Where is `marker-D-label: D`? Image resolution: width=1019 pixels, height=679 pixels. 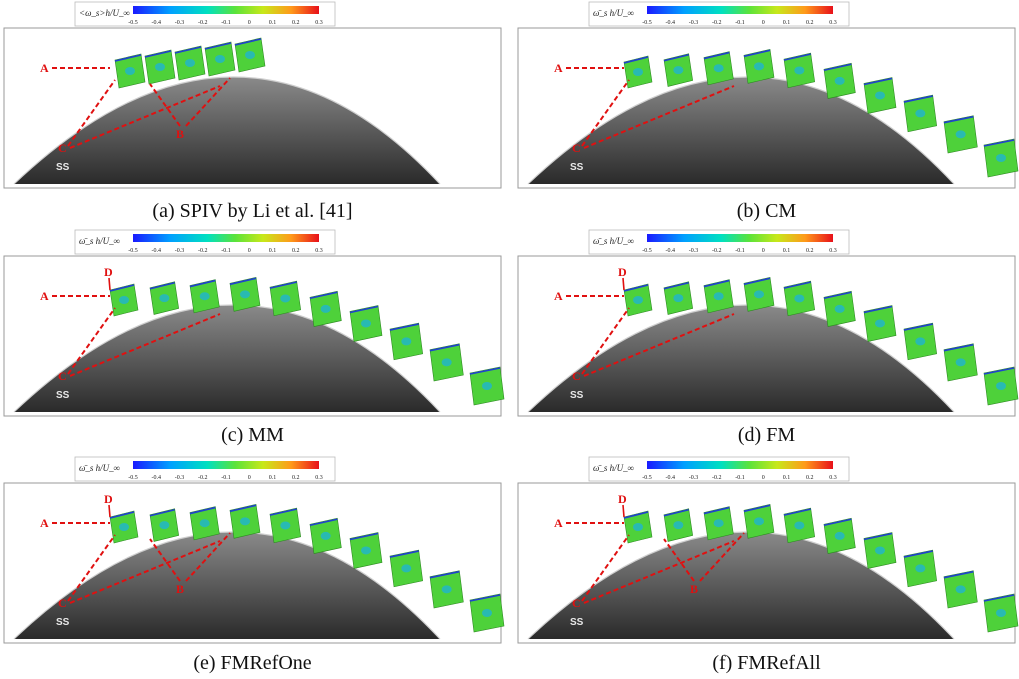
marker-D-label: D is located at coordinates (622, 499).